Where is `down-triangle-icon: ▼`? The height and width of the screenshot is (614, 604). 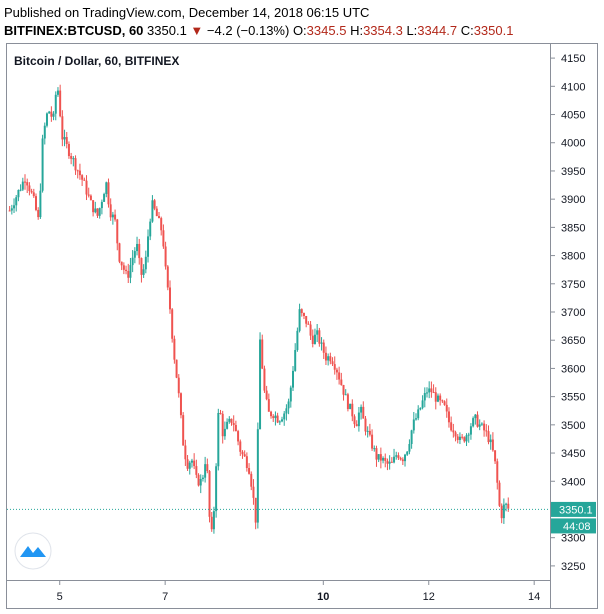 down-triangle-icon: ▼ is located at coordinates (197, 30).